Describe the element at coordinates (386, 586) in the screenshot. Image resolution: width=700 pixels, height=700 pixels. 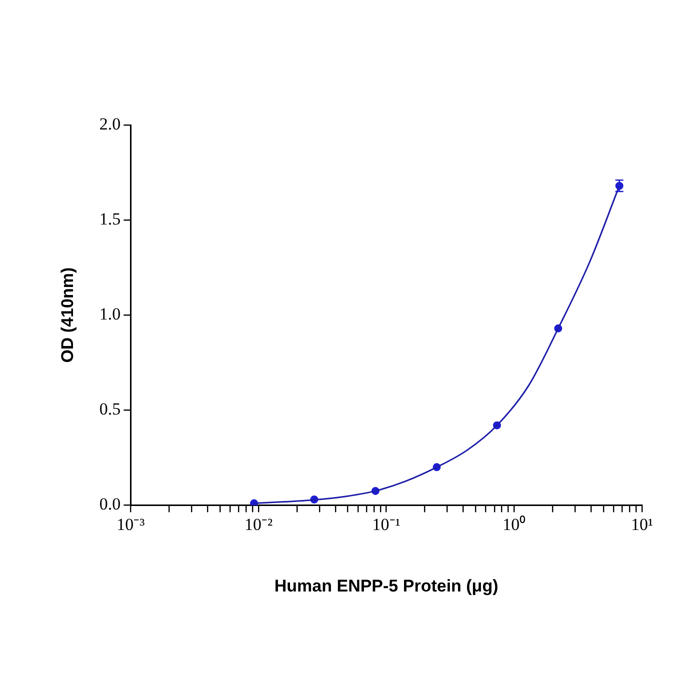
I see `x-axis-title: Human ENPP-5 Protein (μg)` at that location.